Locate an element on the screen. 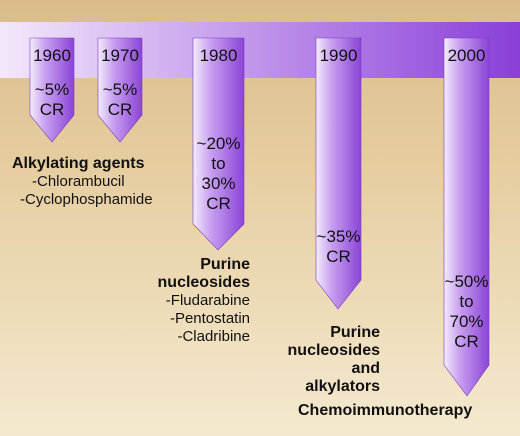 The image size is (520, 436). therapy-item: -Chlorambucil is located at coordinates (78, 181).